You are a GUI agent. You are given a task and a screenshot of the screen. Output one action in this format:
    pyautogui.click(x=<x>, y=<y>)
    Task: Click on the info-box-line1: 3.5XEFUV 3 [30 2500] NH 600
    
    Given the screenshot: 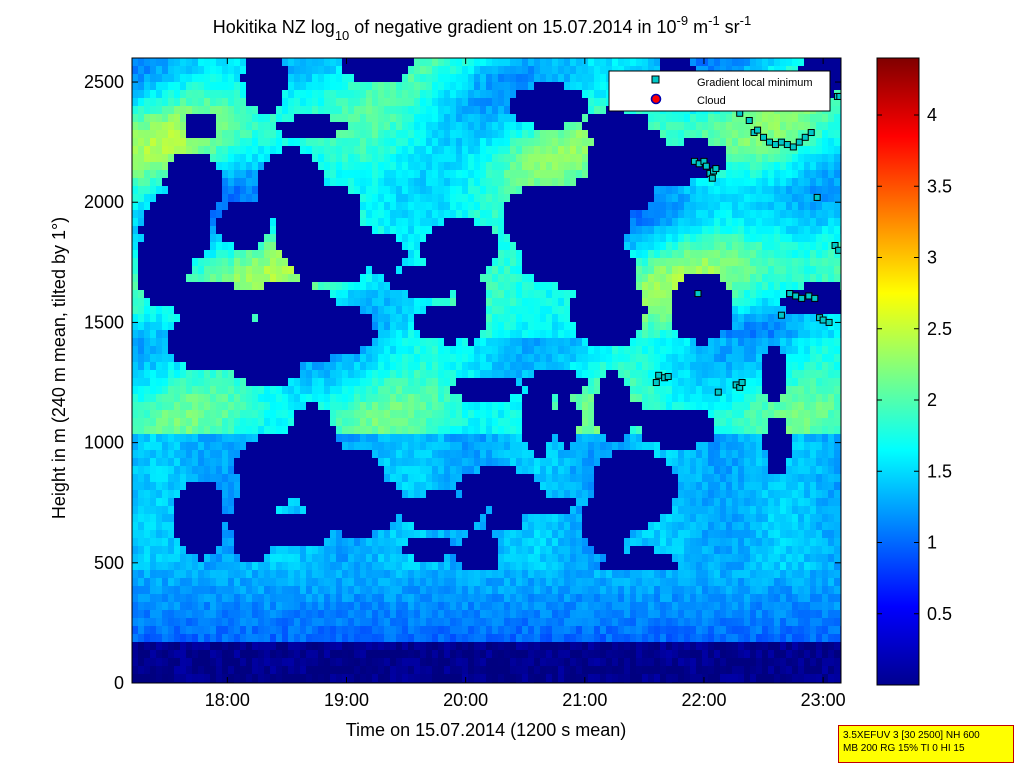 What is the action you would take?
    pyautogui.click(x=911, y=735)
    